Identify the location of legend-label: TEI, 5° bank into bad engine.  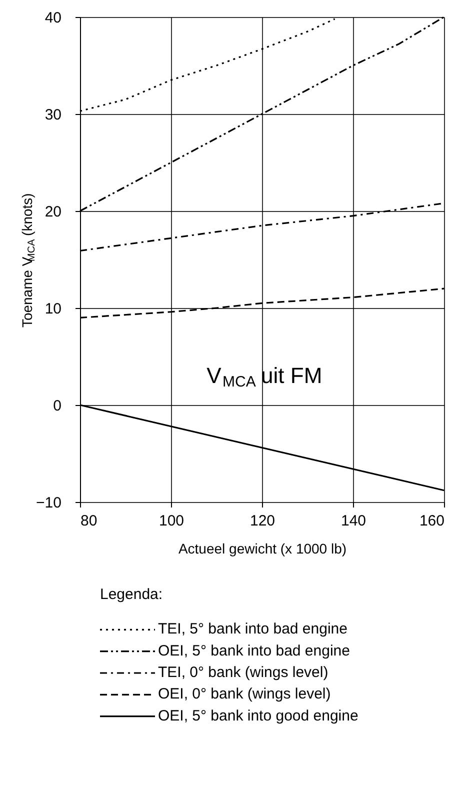
(253, 629).